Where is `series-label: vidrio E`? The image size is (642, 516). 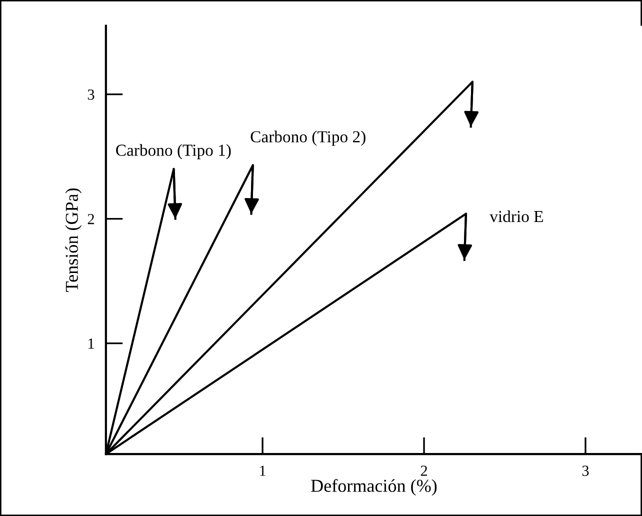 series-label: vidrio E is located at coordinates (516, 216).